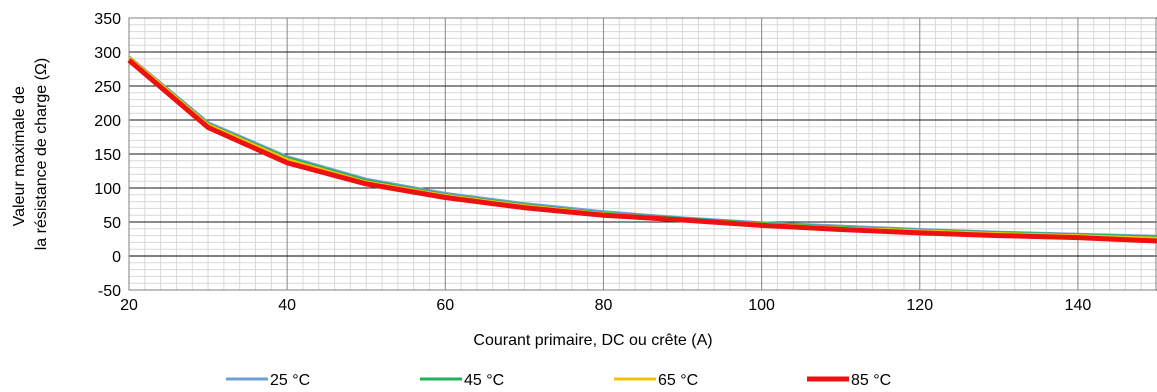 Image resolution: width=1157 pixels, height=392 pixels. Describe the element at coordinates (107, 87) in the screenshot. I see `y-tick-label: 250` at that location.